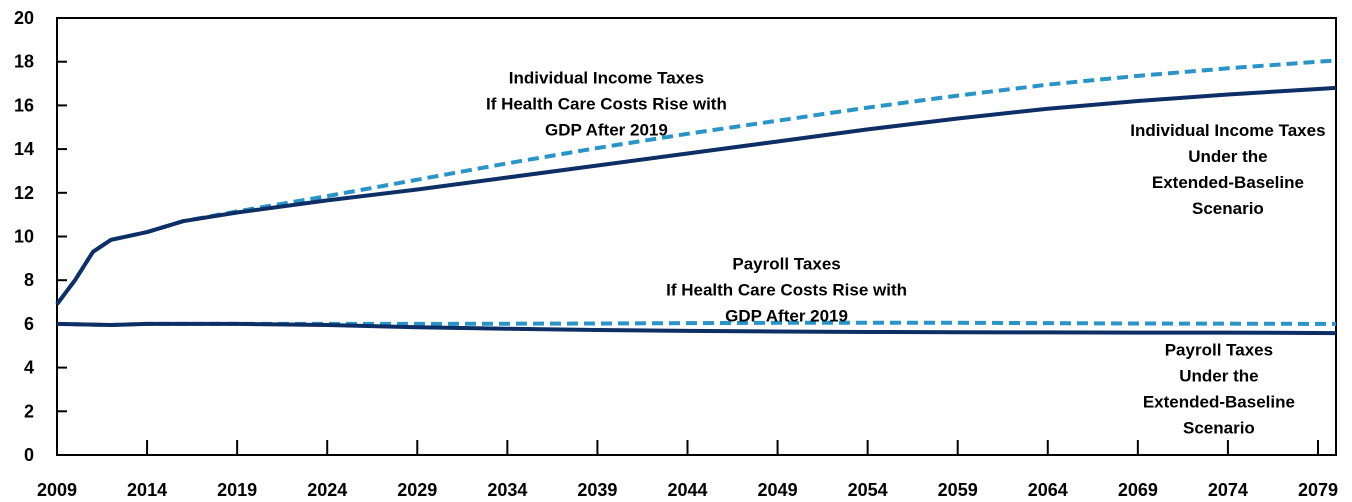  I want to click on y-tick-label: 0, so click(29, 455).